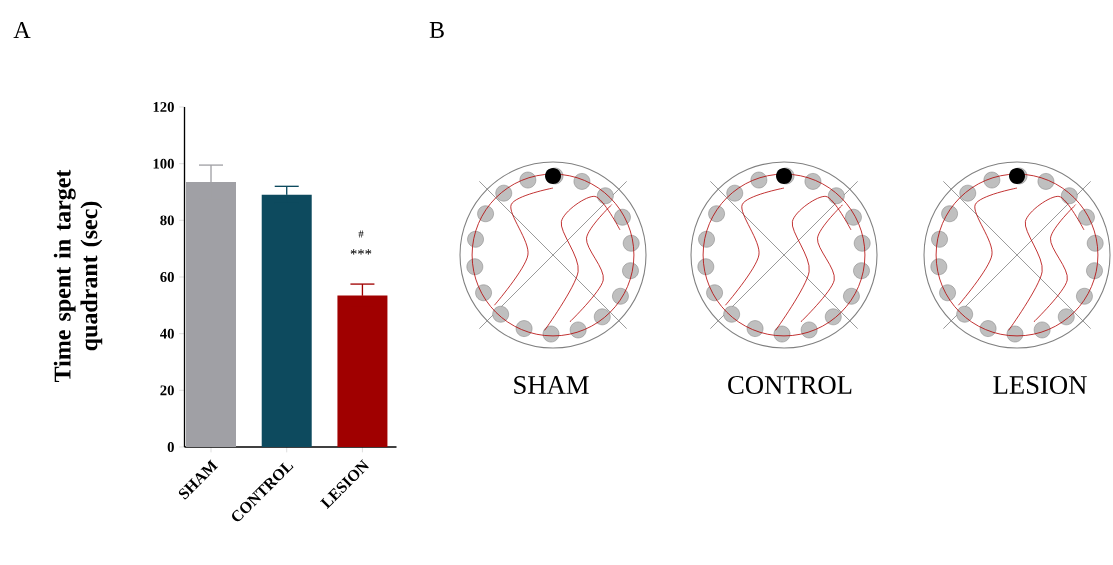 The width and height of the screenshot is (1113, 565). What do you see at coordinates (167, 277) in the screenshot?
I see `y-tick-label: 60` at bounding box center [167, 277].